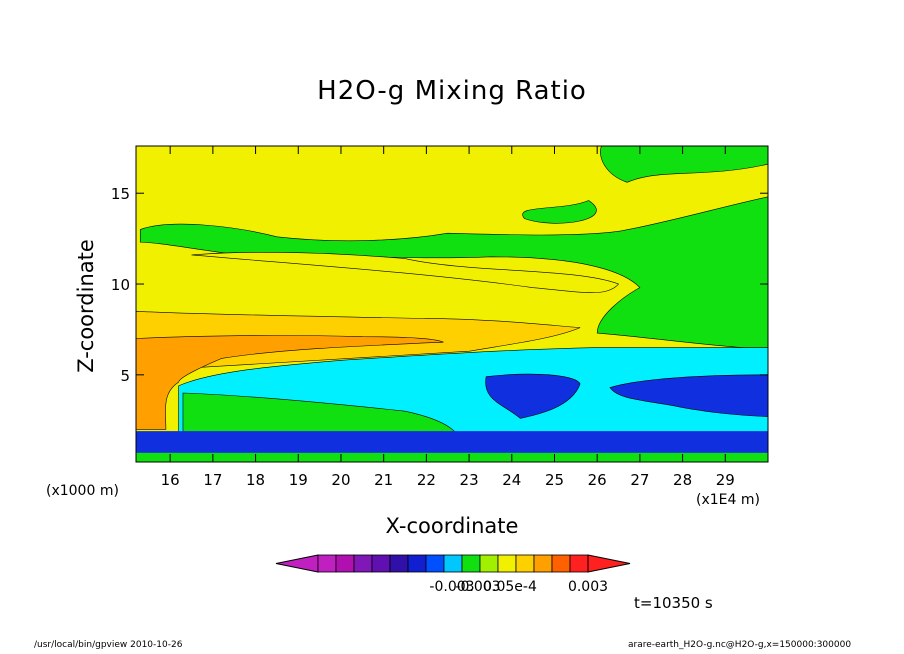  Describe the element at coordinates (673, 603) in the screenshot. I see `time-label: t=10350 s` at that location.